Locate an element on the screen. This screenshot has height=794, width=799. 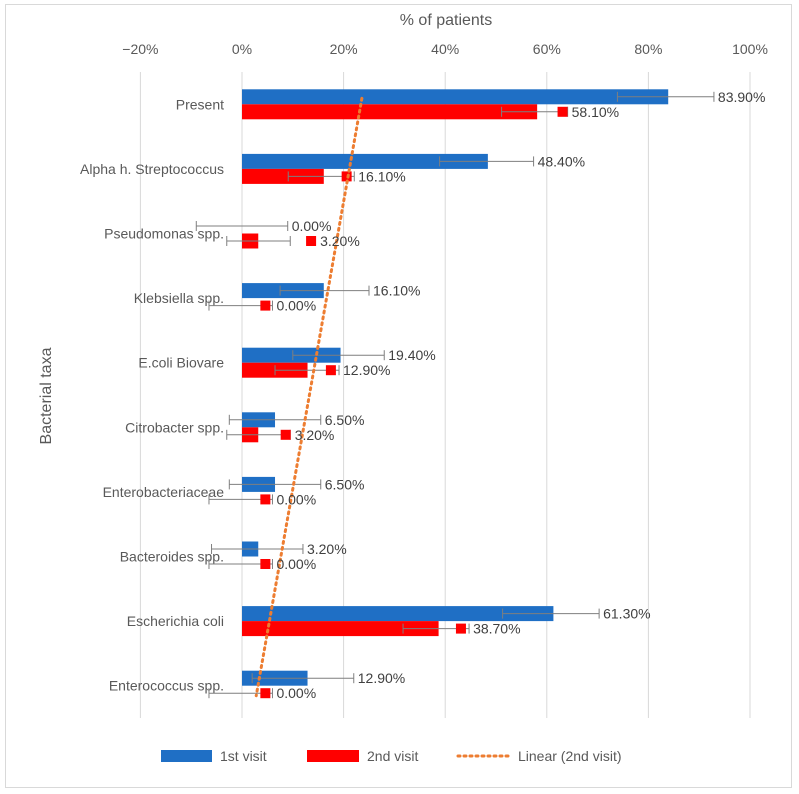
x-axis-title: % of patients is located at coordinates (446, 20).